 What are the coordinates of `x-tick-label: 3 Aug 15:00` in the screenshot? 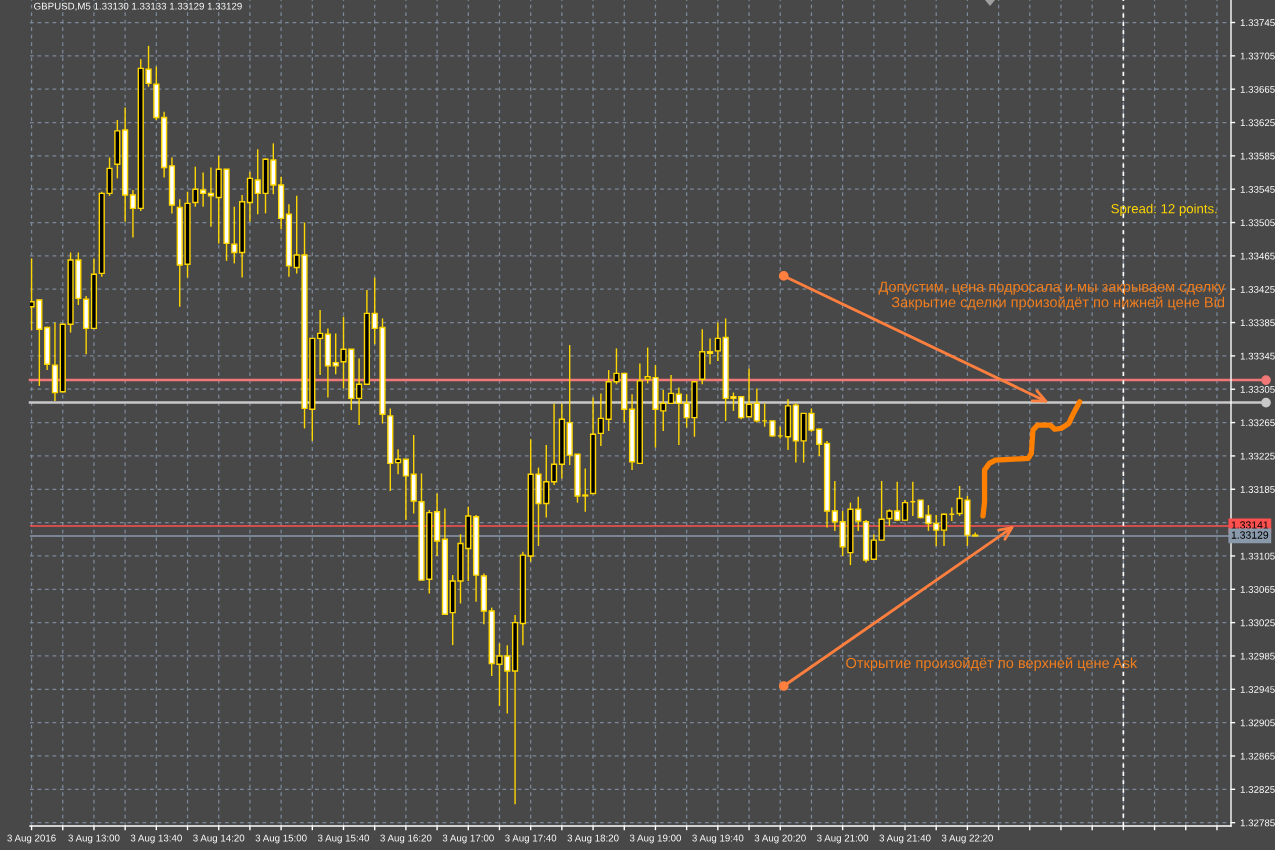 It's located at (281, 839).